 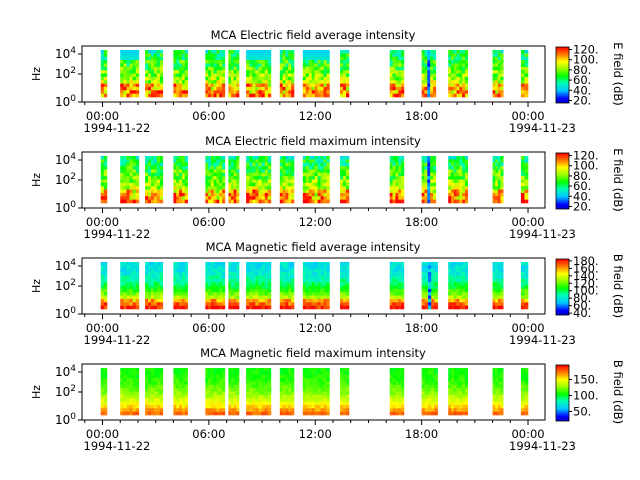 I want to click on x-date-end: 1994-11-23, so click(x=542, y=128).